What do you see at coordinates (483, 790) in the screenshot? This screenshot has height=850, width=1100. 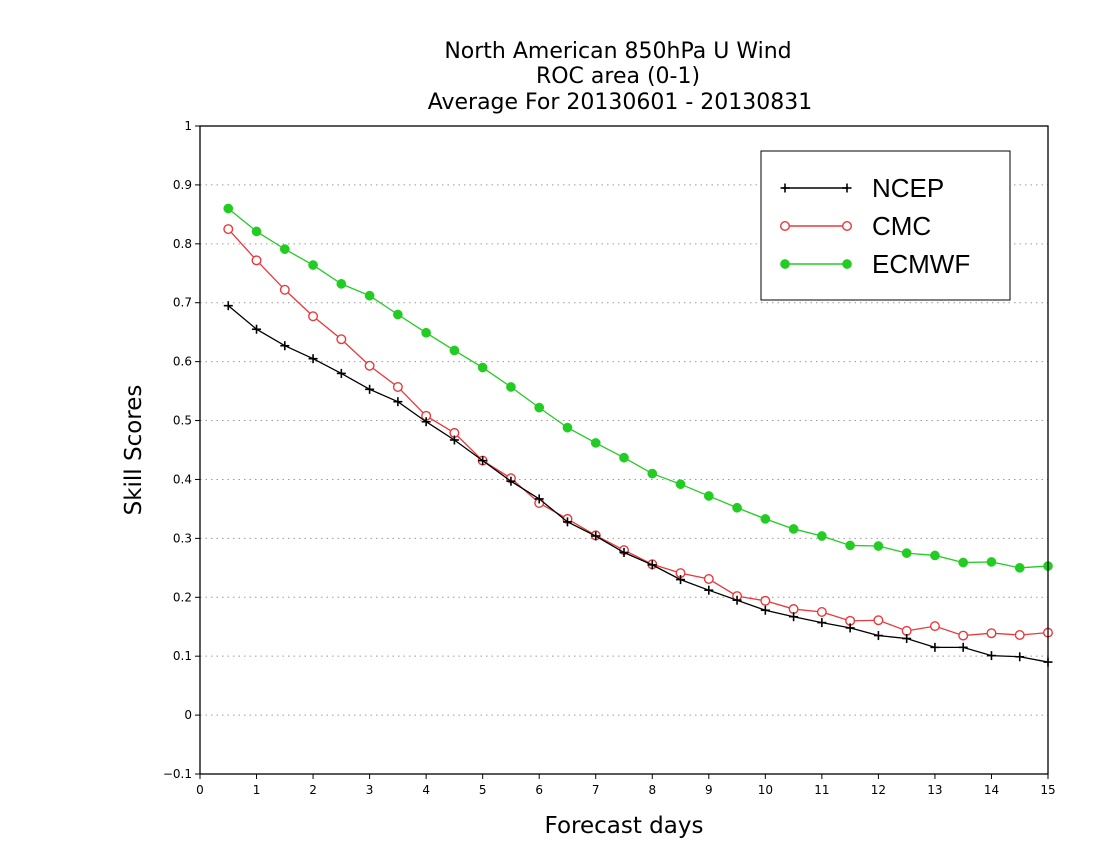 I see `x-tick-label: 5` at bounding box center [483, 790].